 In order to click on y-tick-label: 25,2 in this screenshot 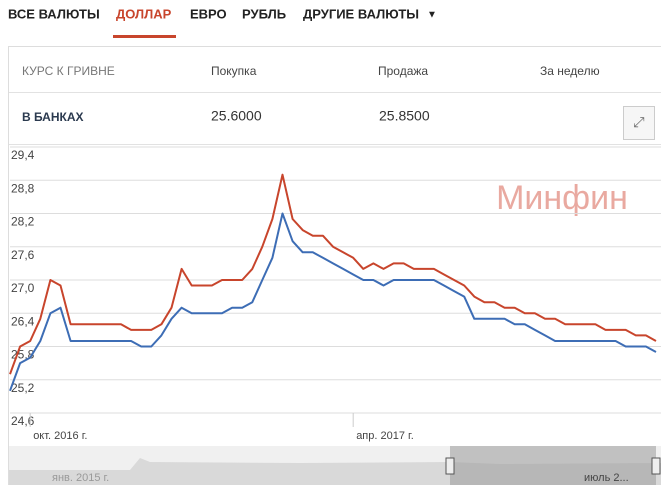, I will do `click(23, 388)`.